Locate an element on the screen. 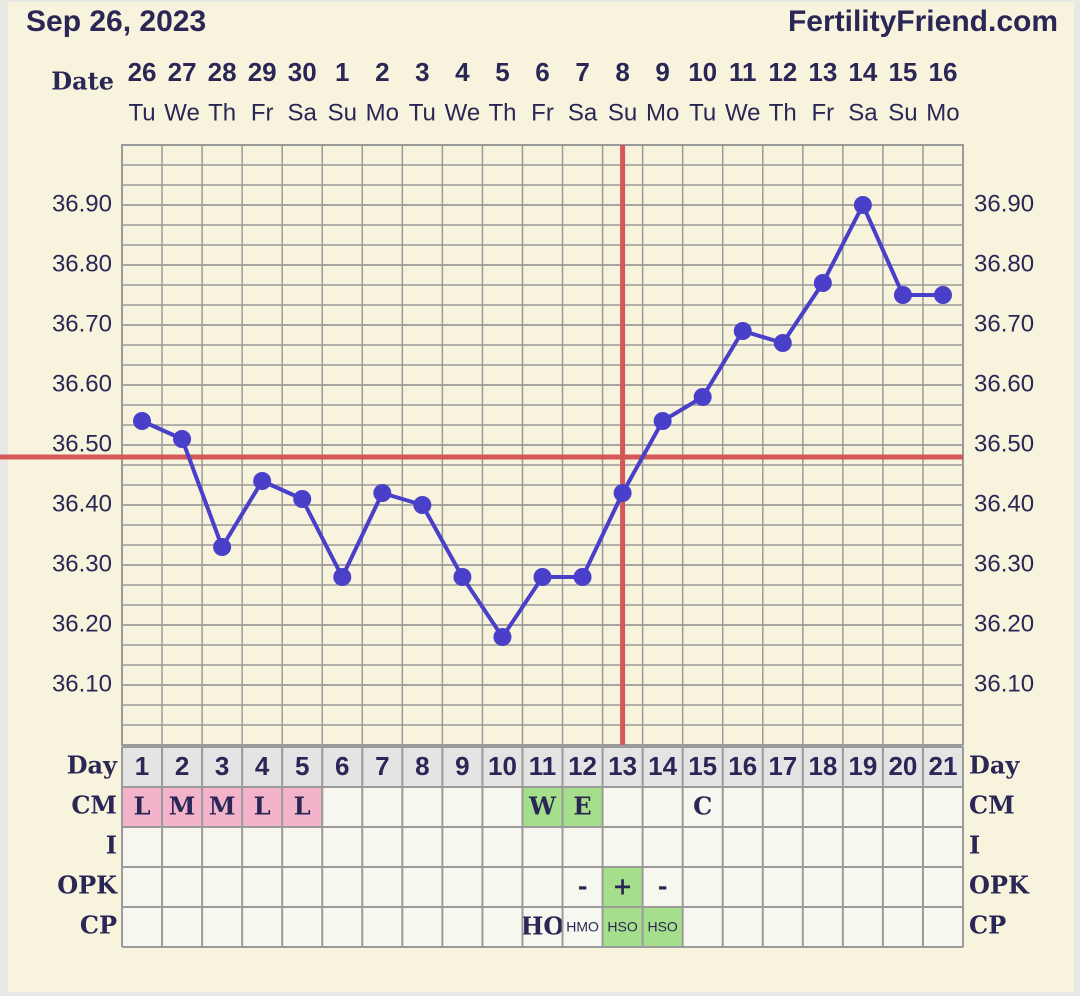 The image size is (1080, 996). row-label-right: CP is located at coordinates (987, 925).